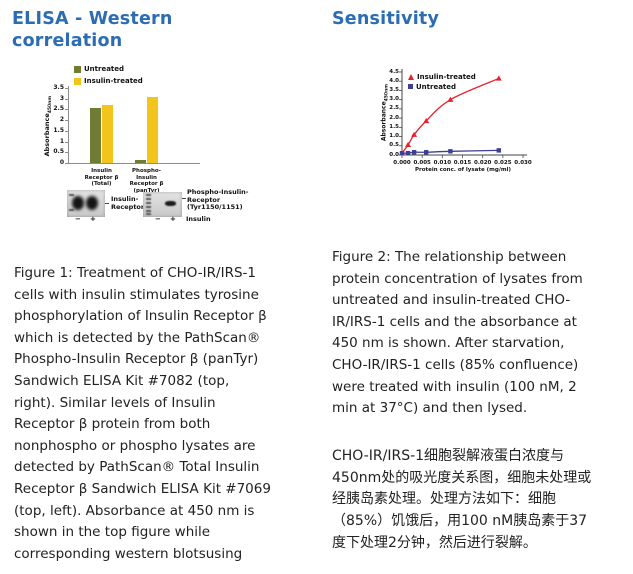 This screenshot has height=574, width=633. I want to click on blot2-label: Phospho-Insulin- Receptor (Tyr1150/1151), so click(218, 199).